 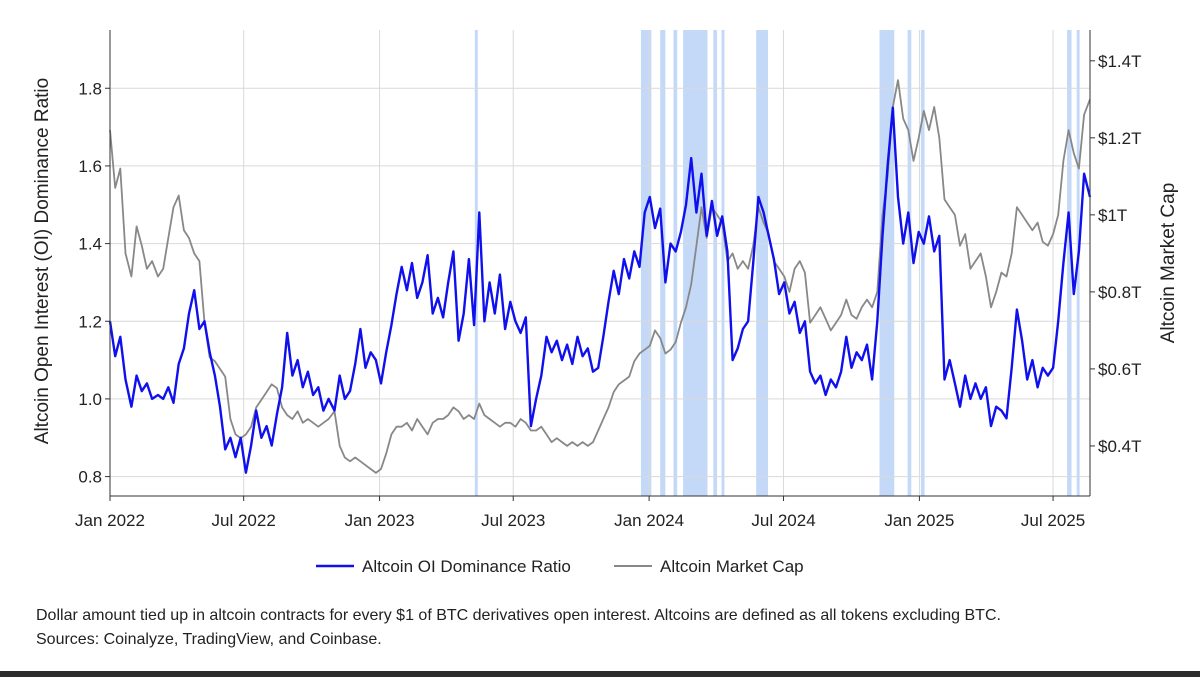 I want to click on right-tick-label-5: $1.4T, so click(x=1119, y=61).